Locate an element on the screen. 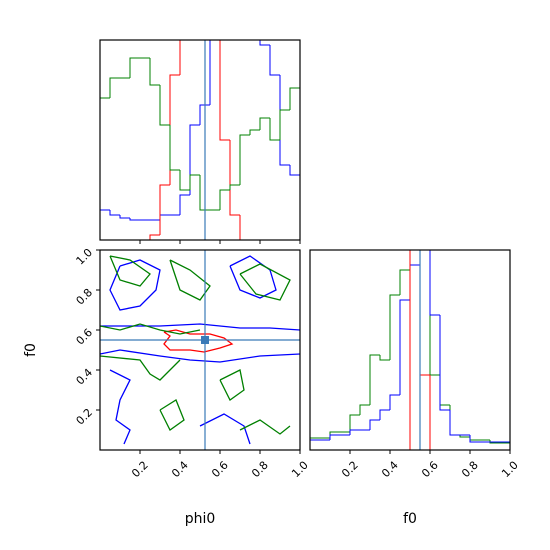 Image resolution: width=550 pixels, height=550 pixels. x-axis-label: phi0 is located at coordinates (200, 519).